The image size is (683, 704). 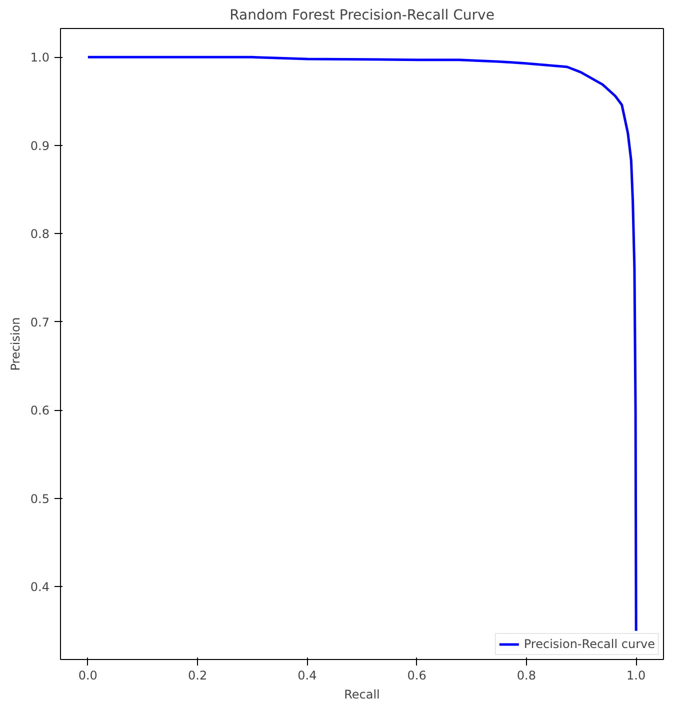 I want to click on y-axis-title: Precision, so click(x=15, y=344).